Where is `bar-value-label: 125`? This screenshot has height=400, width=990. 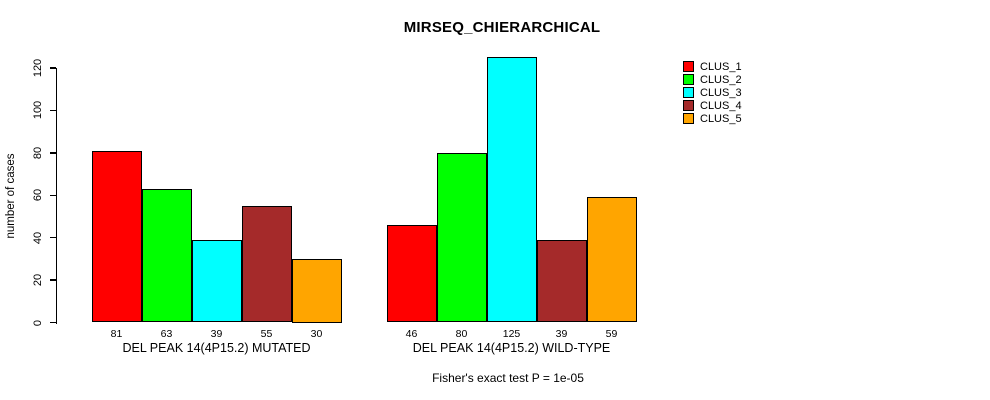
bar-value-label: 125 is located at coordinates (511, 334).